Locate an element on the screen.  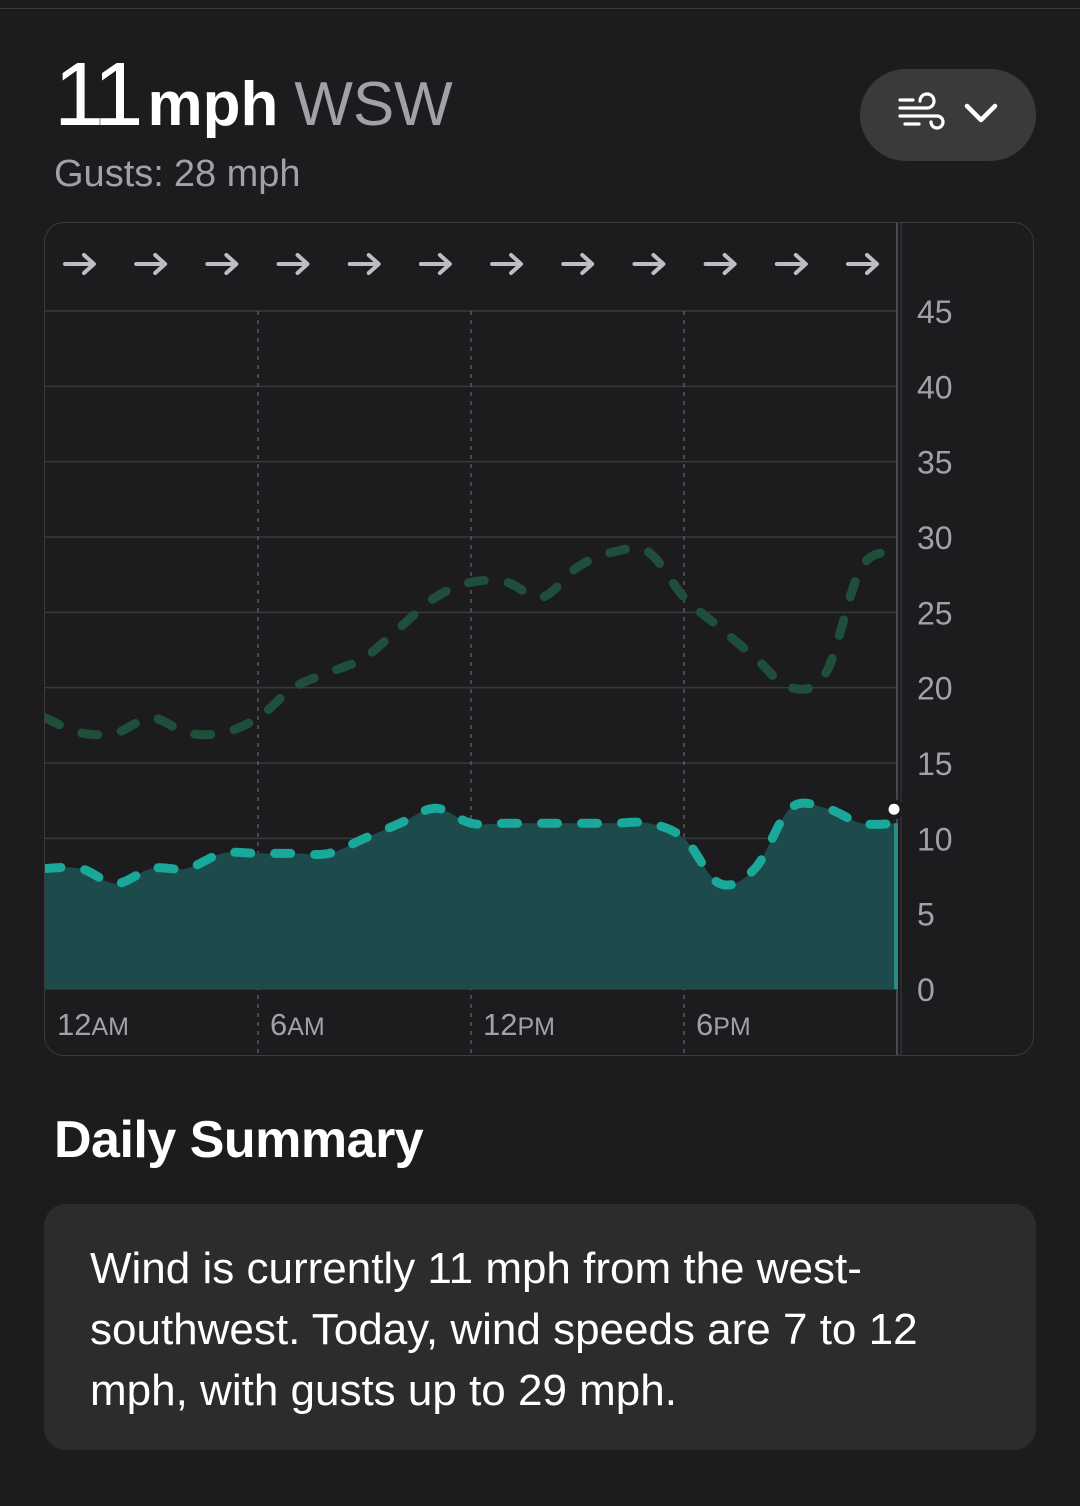
current-marker is located at coordinates (894, 809).